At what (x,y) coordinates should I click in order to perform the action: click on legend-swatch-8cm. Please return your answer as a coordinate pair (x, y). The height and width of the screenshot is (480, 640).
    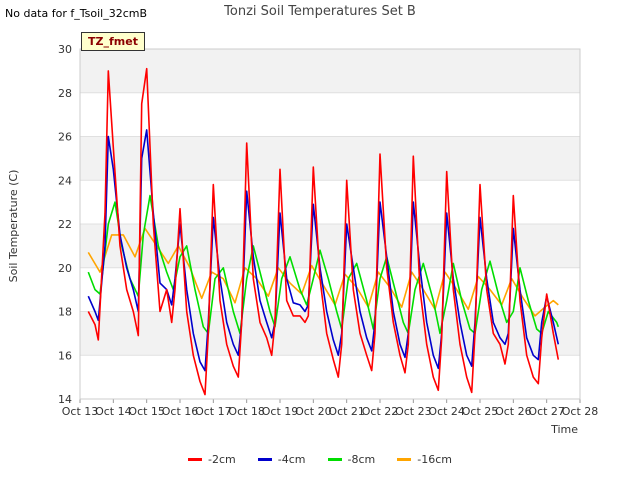
    Looking at the image, I should click on (334, 459).